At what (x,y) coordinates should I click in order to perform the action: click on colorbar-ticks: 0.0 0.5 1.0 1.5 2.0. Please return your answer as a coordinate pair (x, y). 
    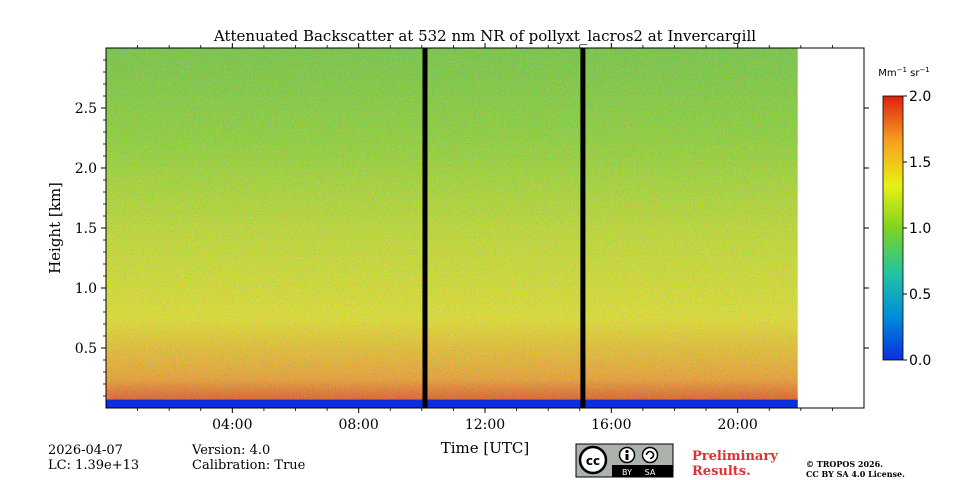
    Looking at the image, I should click on (917, 229).